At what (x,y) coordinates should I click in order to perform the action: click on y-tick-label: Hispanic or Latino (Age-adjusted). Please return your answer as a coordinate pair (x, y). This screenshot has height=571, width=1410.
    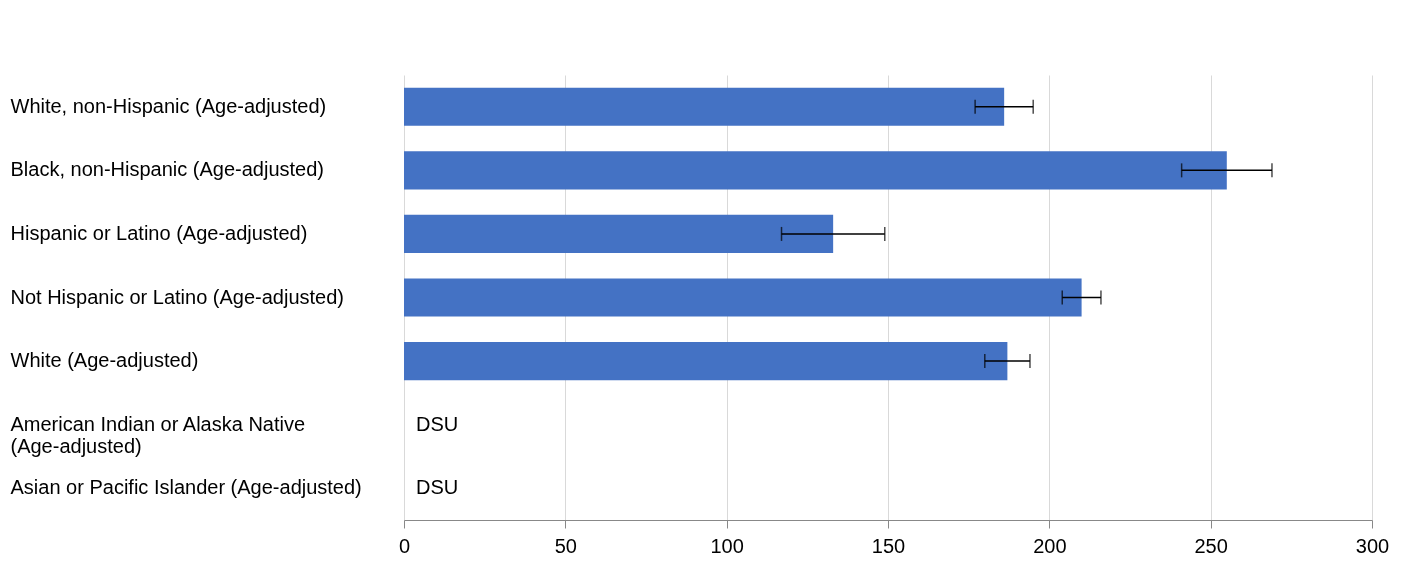
    Looking at the image, I should click on (159, 232).